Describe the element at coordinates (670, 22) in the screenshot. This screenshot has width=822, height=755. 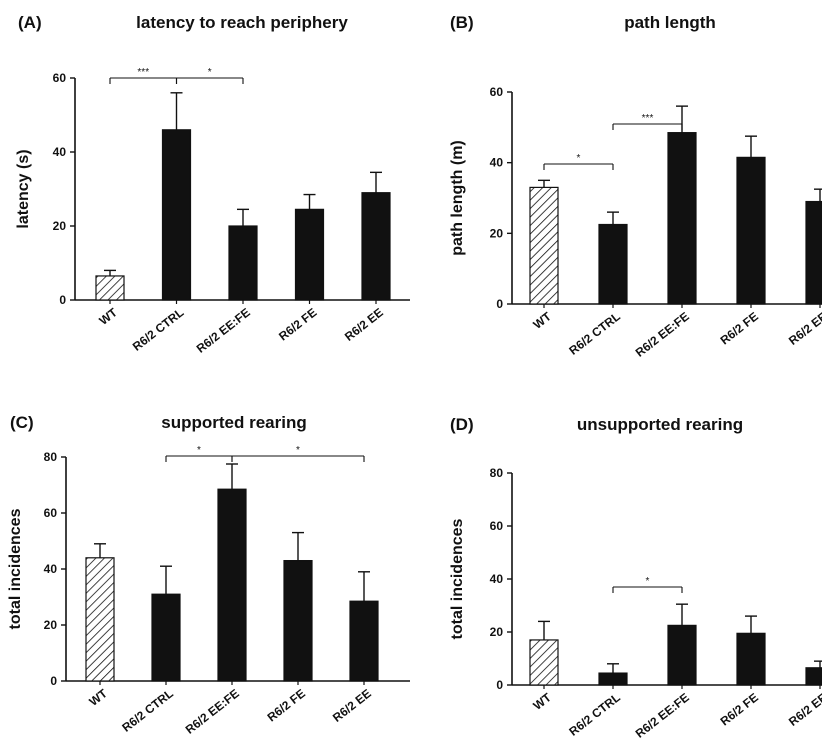
I see `chart-title: path length` at that location.